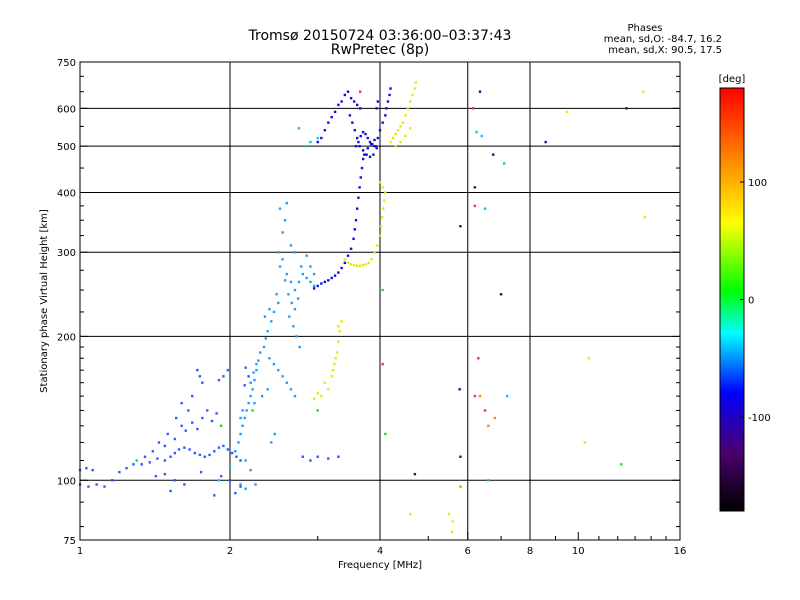  What do you see at coordinates (66, 337) in the screenshot?
I see `y-tick-label: 200` at bounding box center [66, 337].